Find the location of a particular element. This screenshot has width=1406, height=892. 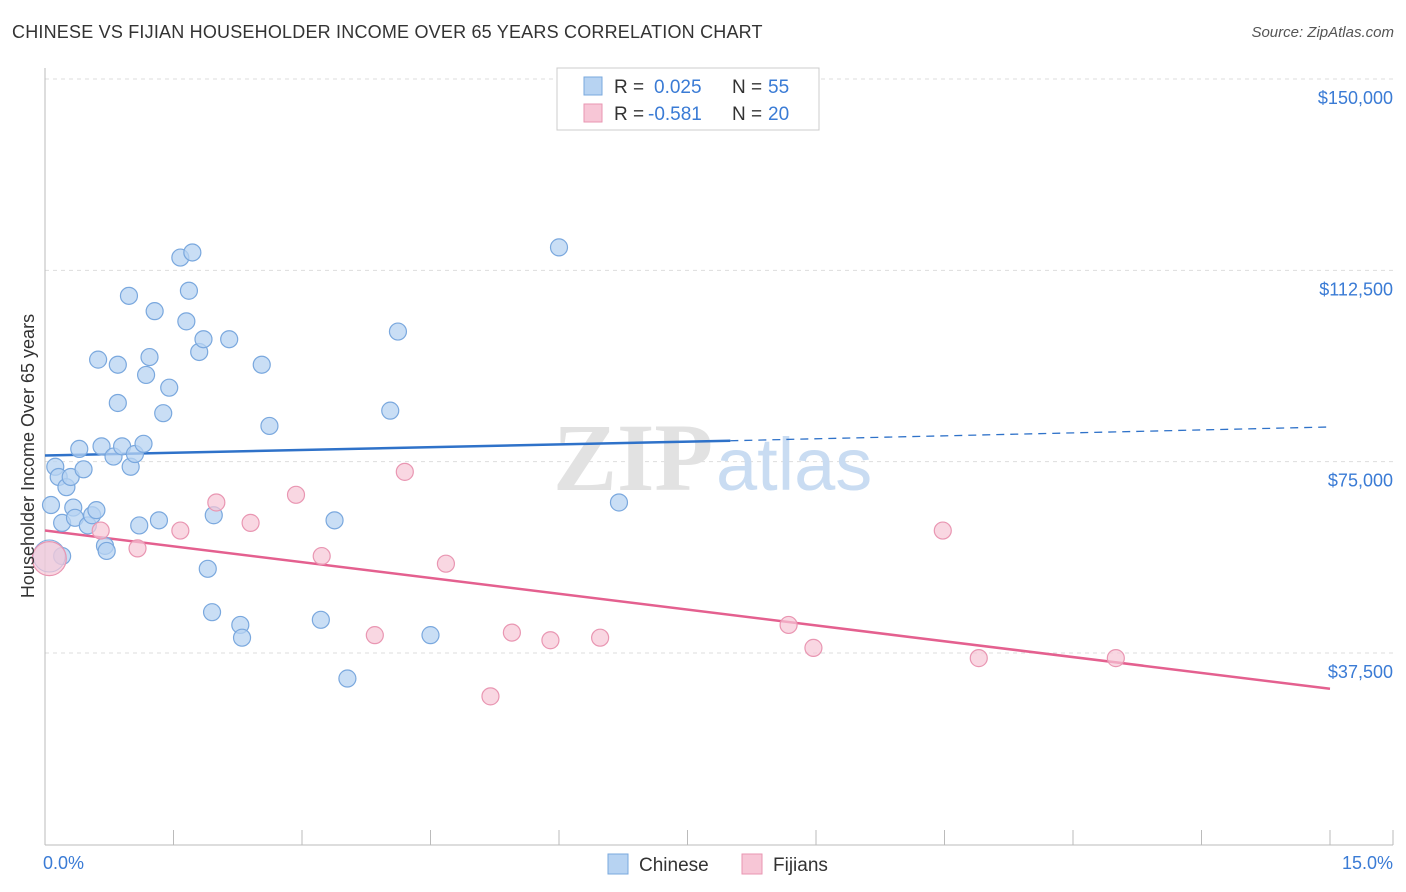

watermark: ZIP atlas is located at coordinates (712, 457).